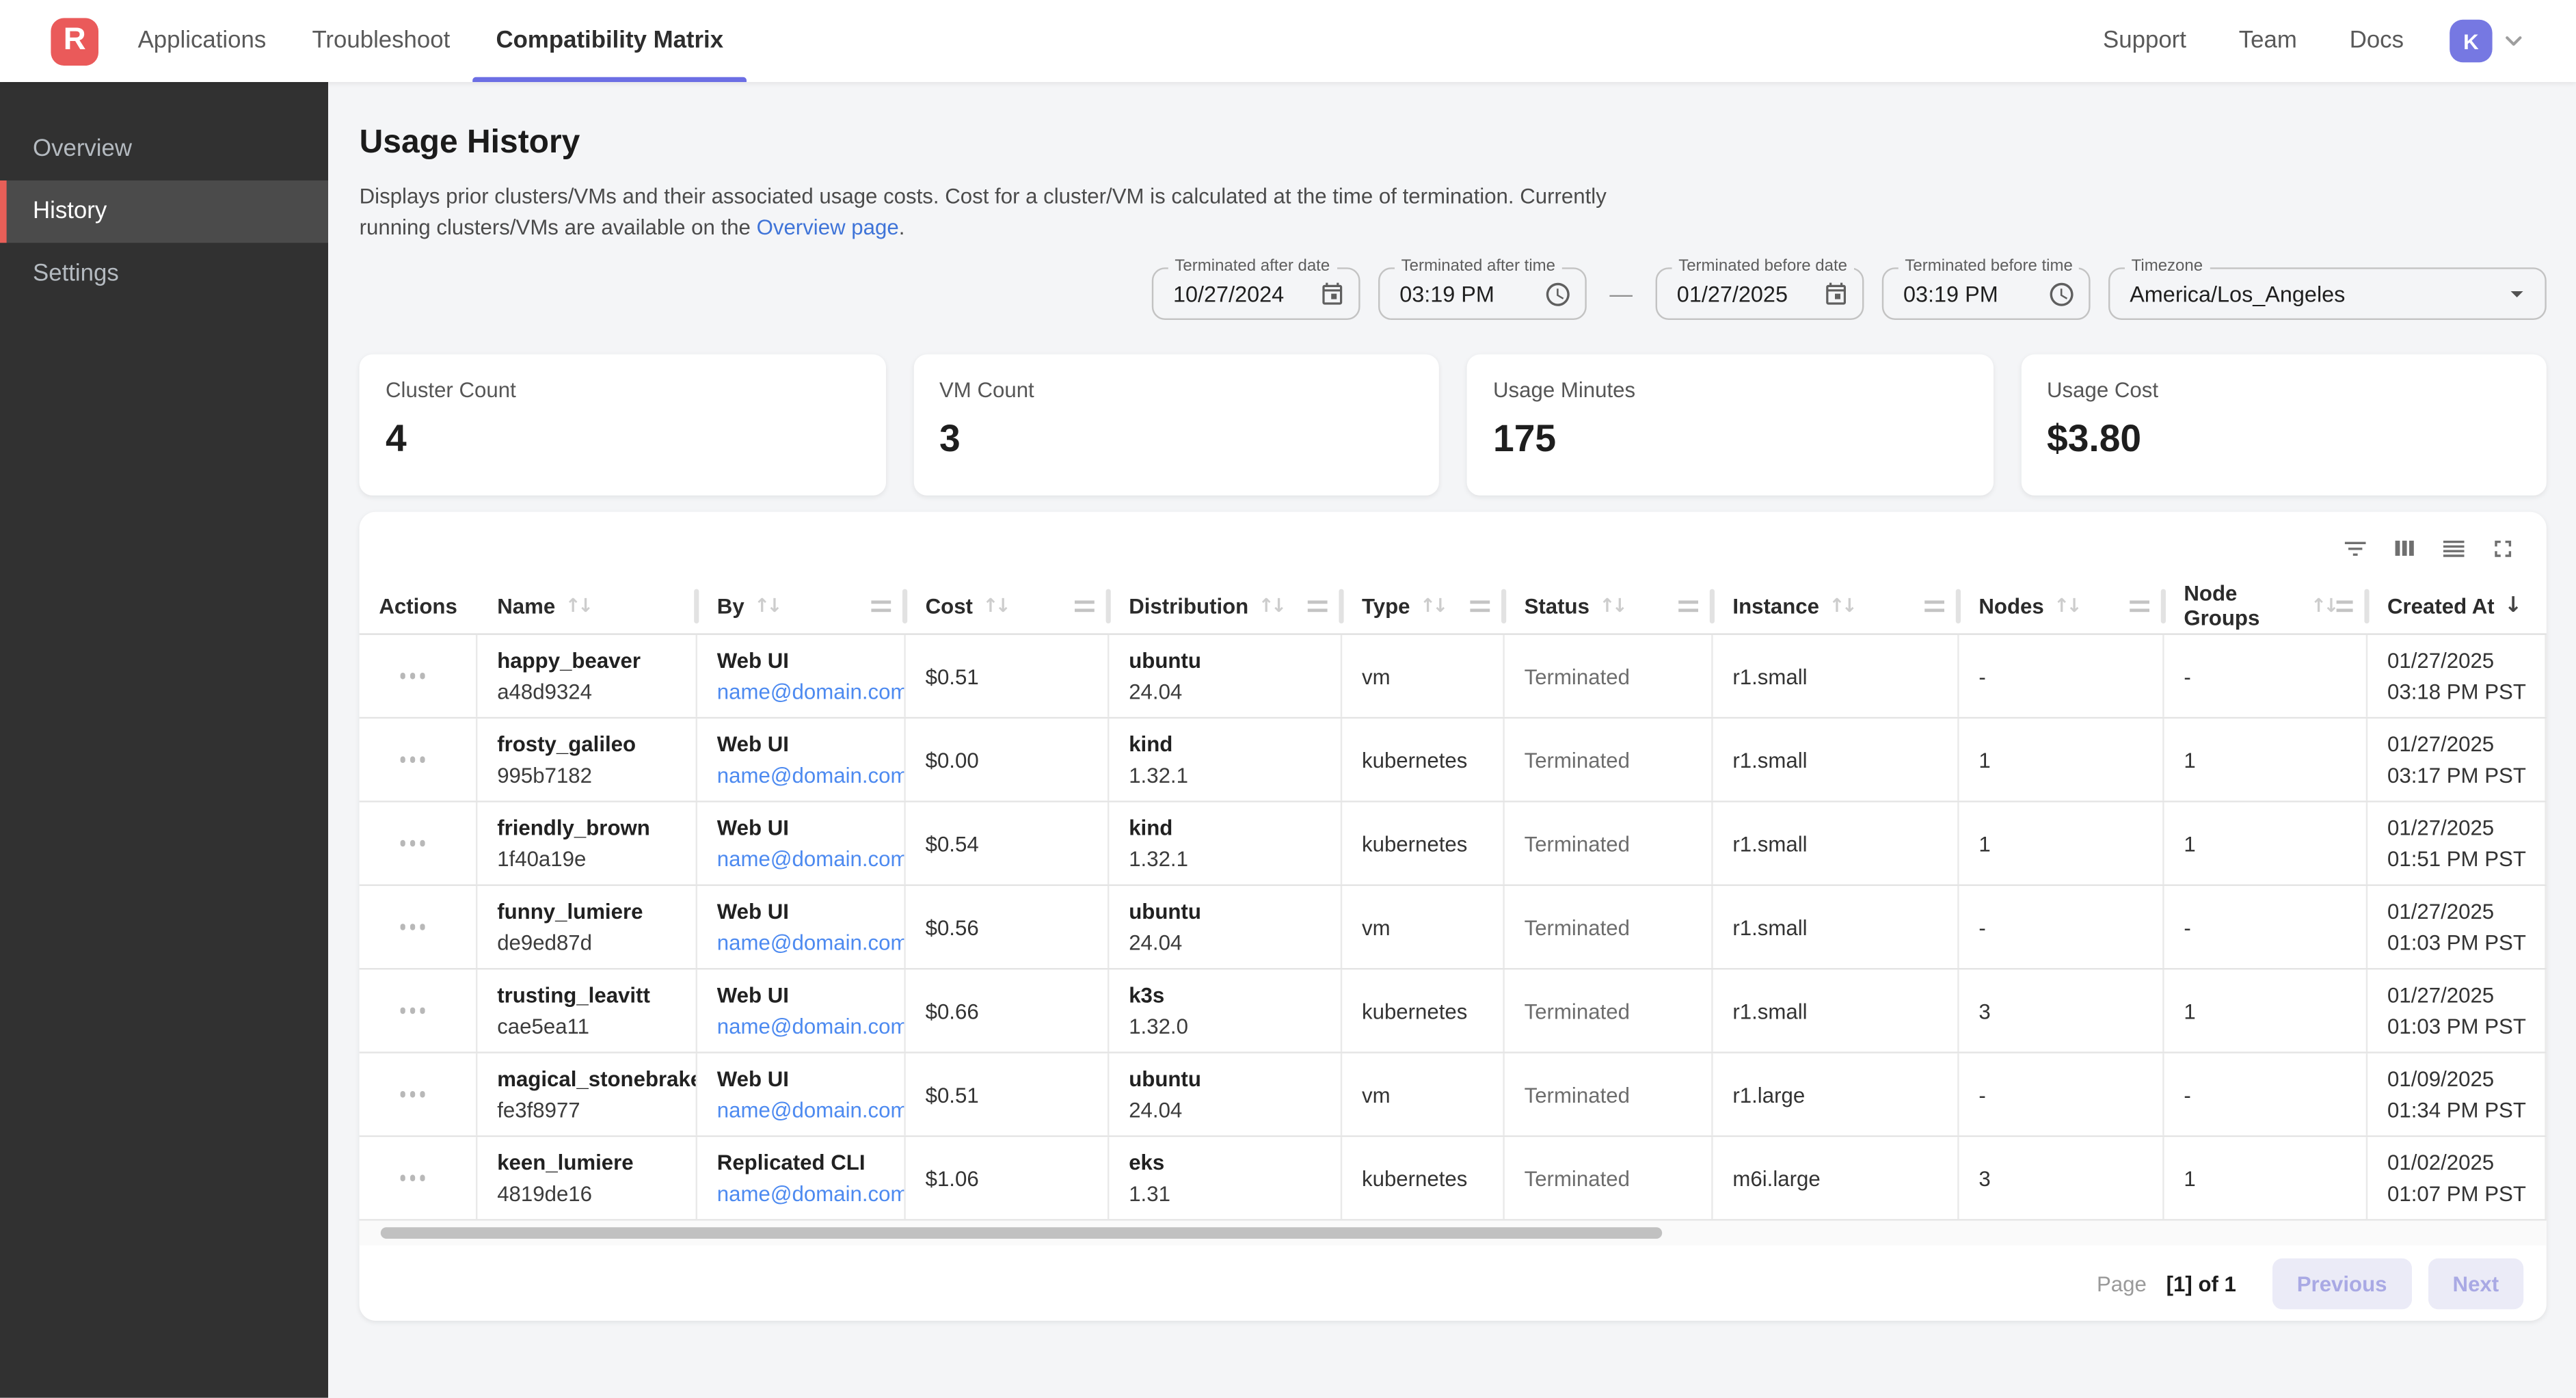 This screenshot has height=1398, width=2576. What do you see at coordinates (2342, 1283) in the screenshot?
I see `previous-button: Previous` at bounding box center [2342, 1283].